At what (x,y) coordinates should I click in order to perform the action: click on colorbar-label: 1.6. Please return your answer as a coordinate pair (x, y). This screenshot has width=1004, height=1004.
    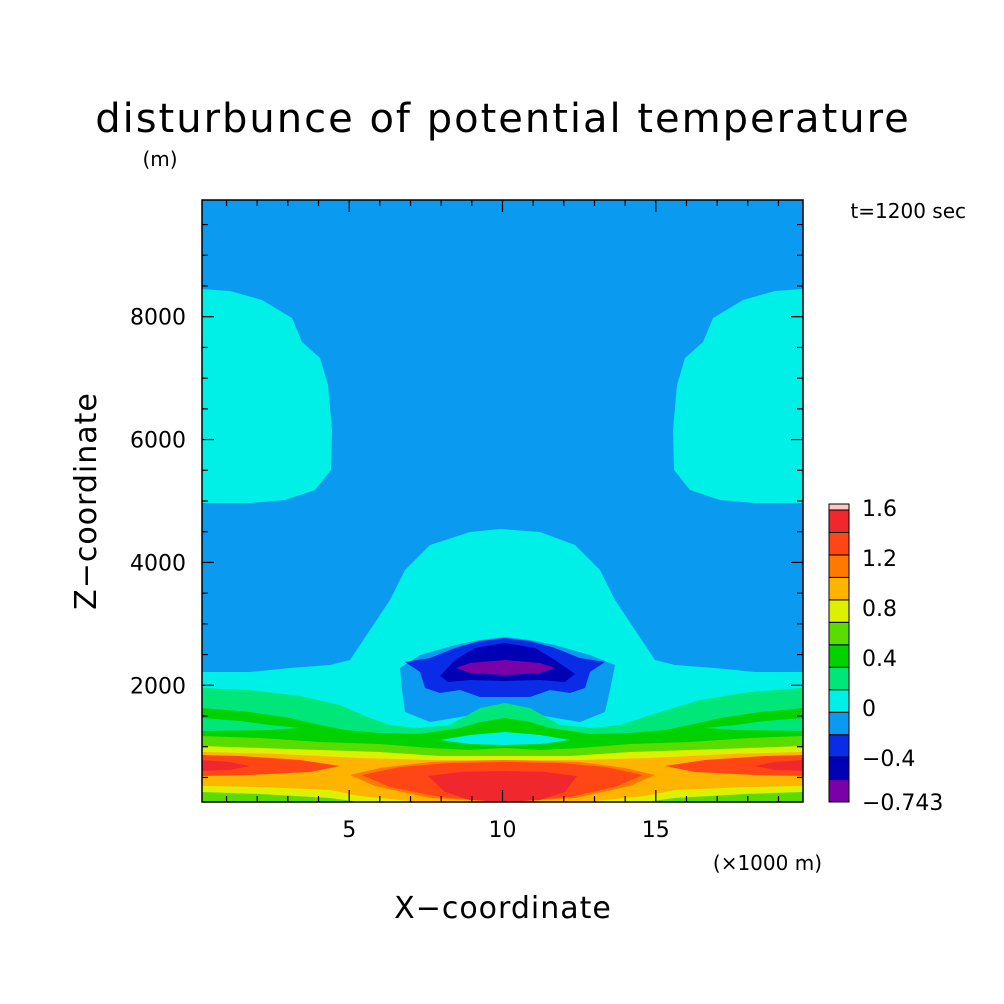
    Looking at the image, I should click on (879, 509).